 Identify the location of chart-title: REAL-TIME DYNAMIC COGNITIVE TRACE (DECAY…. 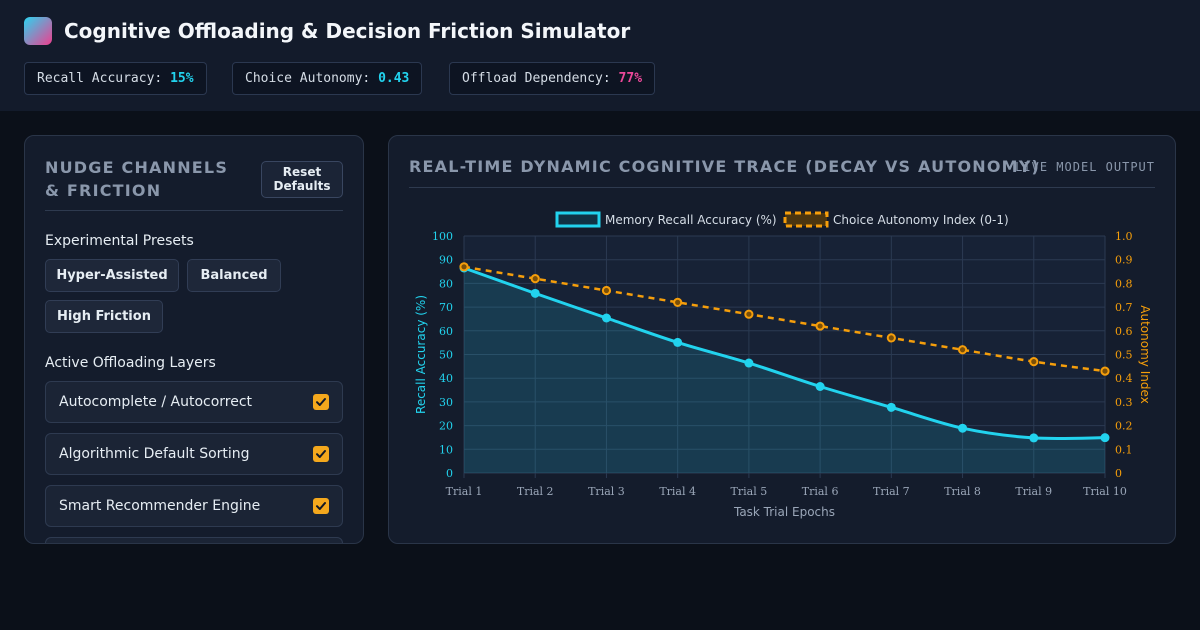
(725, 166).